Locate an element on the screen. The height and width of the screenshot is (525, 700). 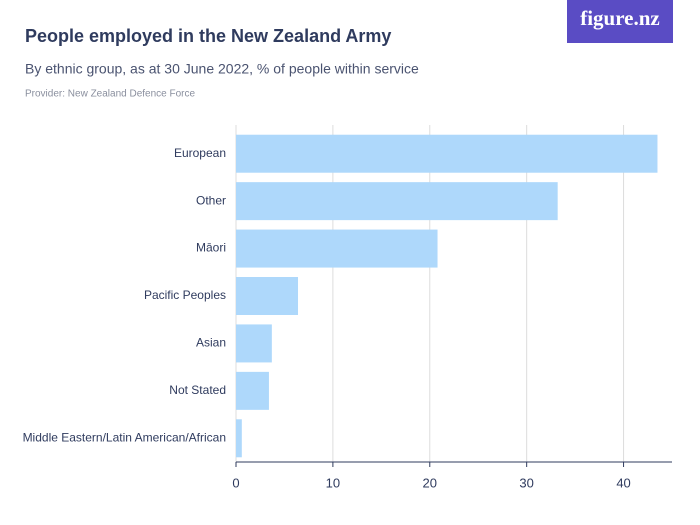
x-tick-label: 20 is located at coordinates (430, 482).